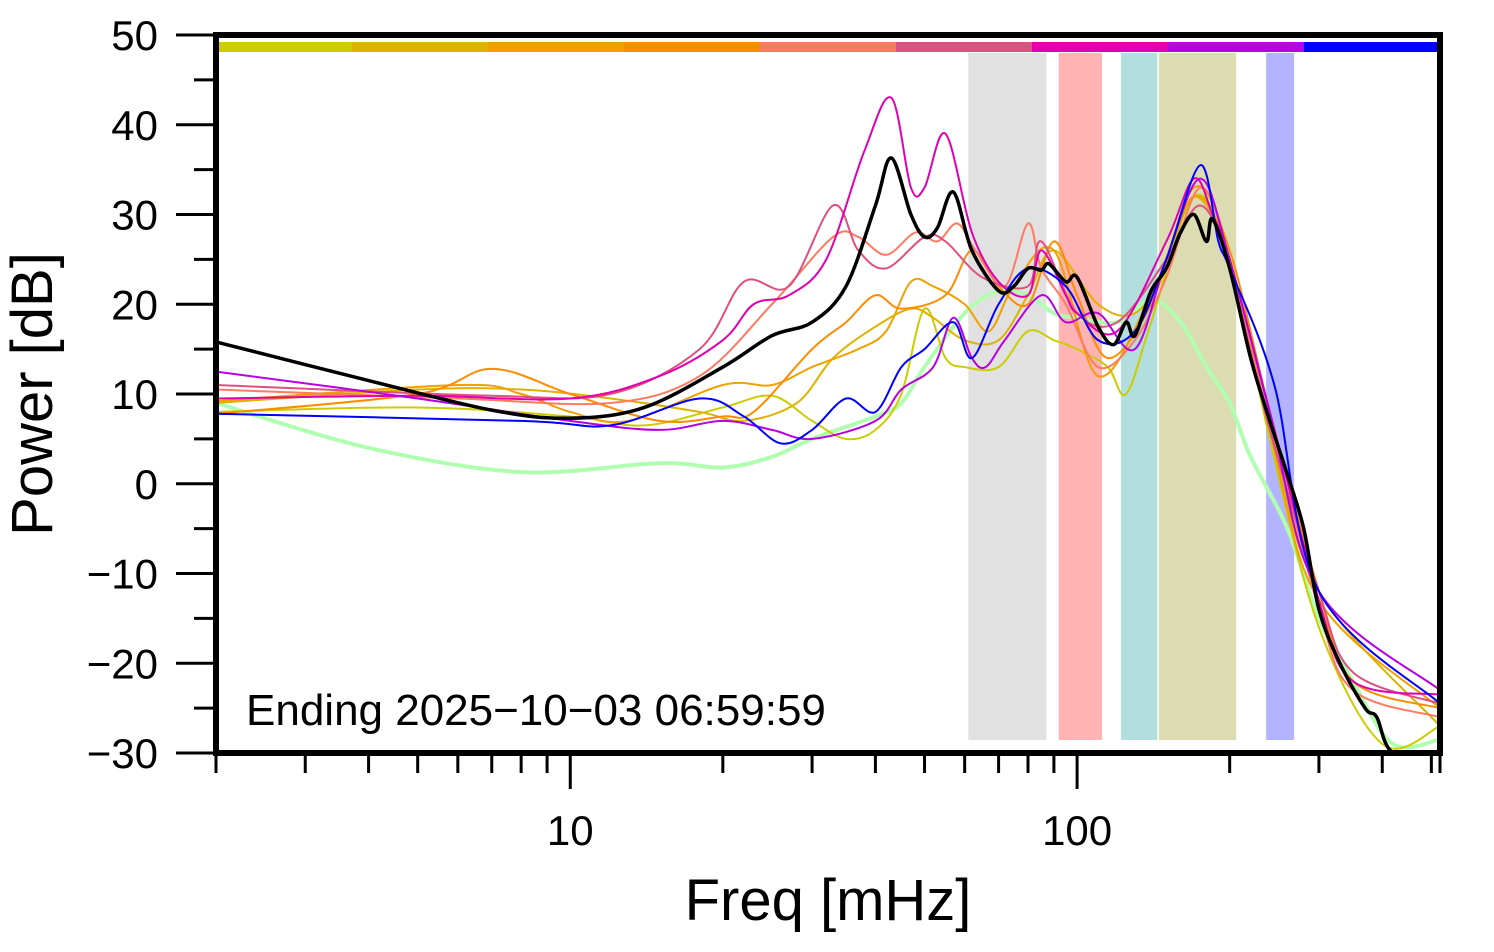 The width and height of the screenshot is (1494, 952). Describe the element at coordinates (134, 304) in the screenshot. I see `y-tick-label: 20` at that location.